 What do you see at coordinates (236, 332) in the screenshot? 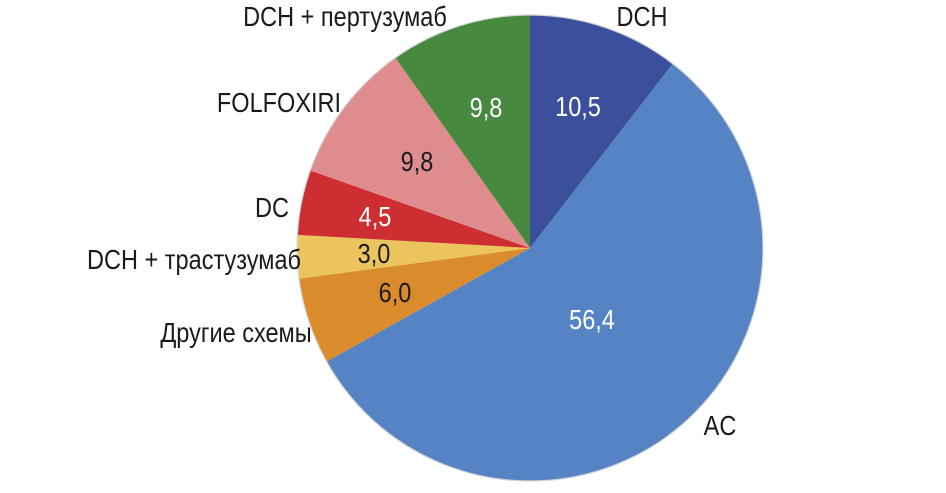
I see `slice-label-other-schemes: Другие схемы` at bounding box center [236, 332].